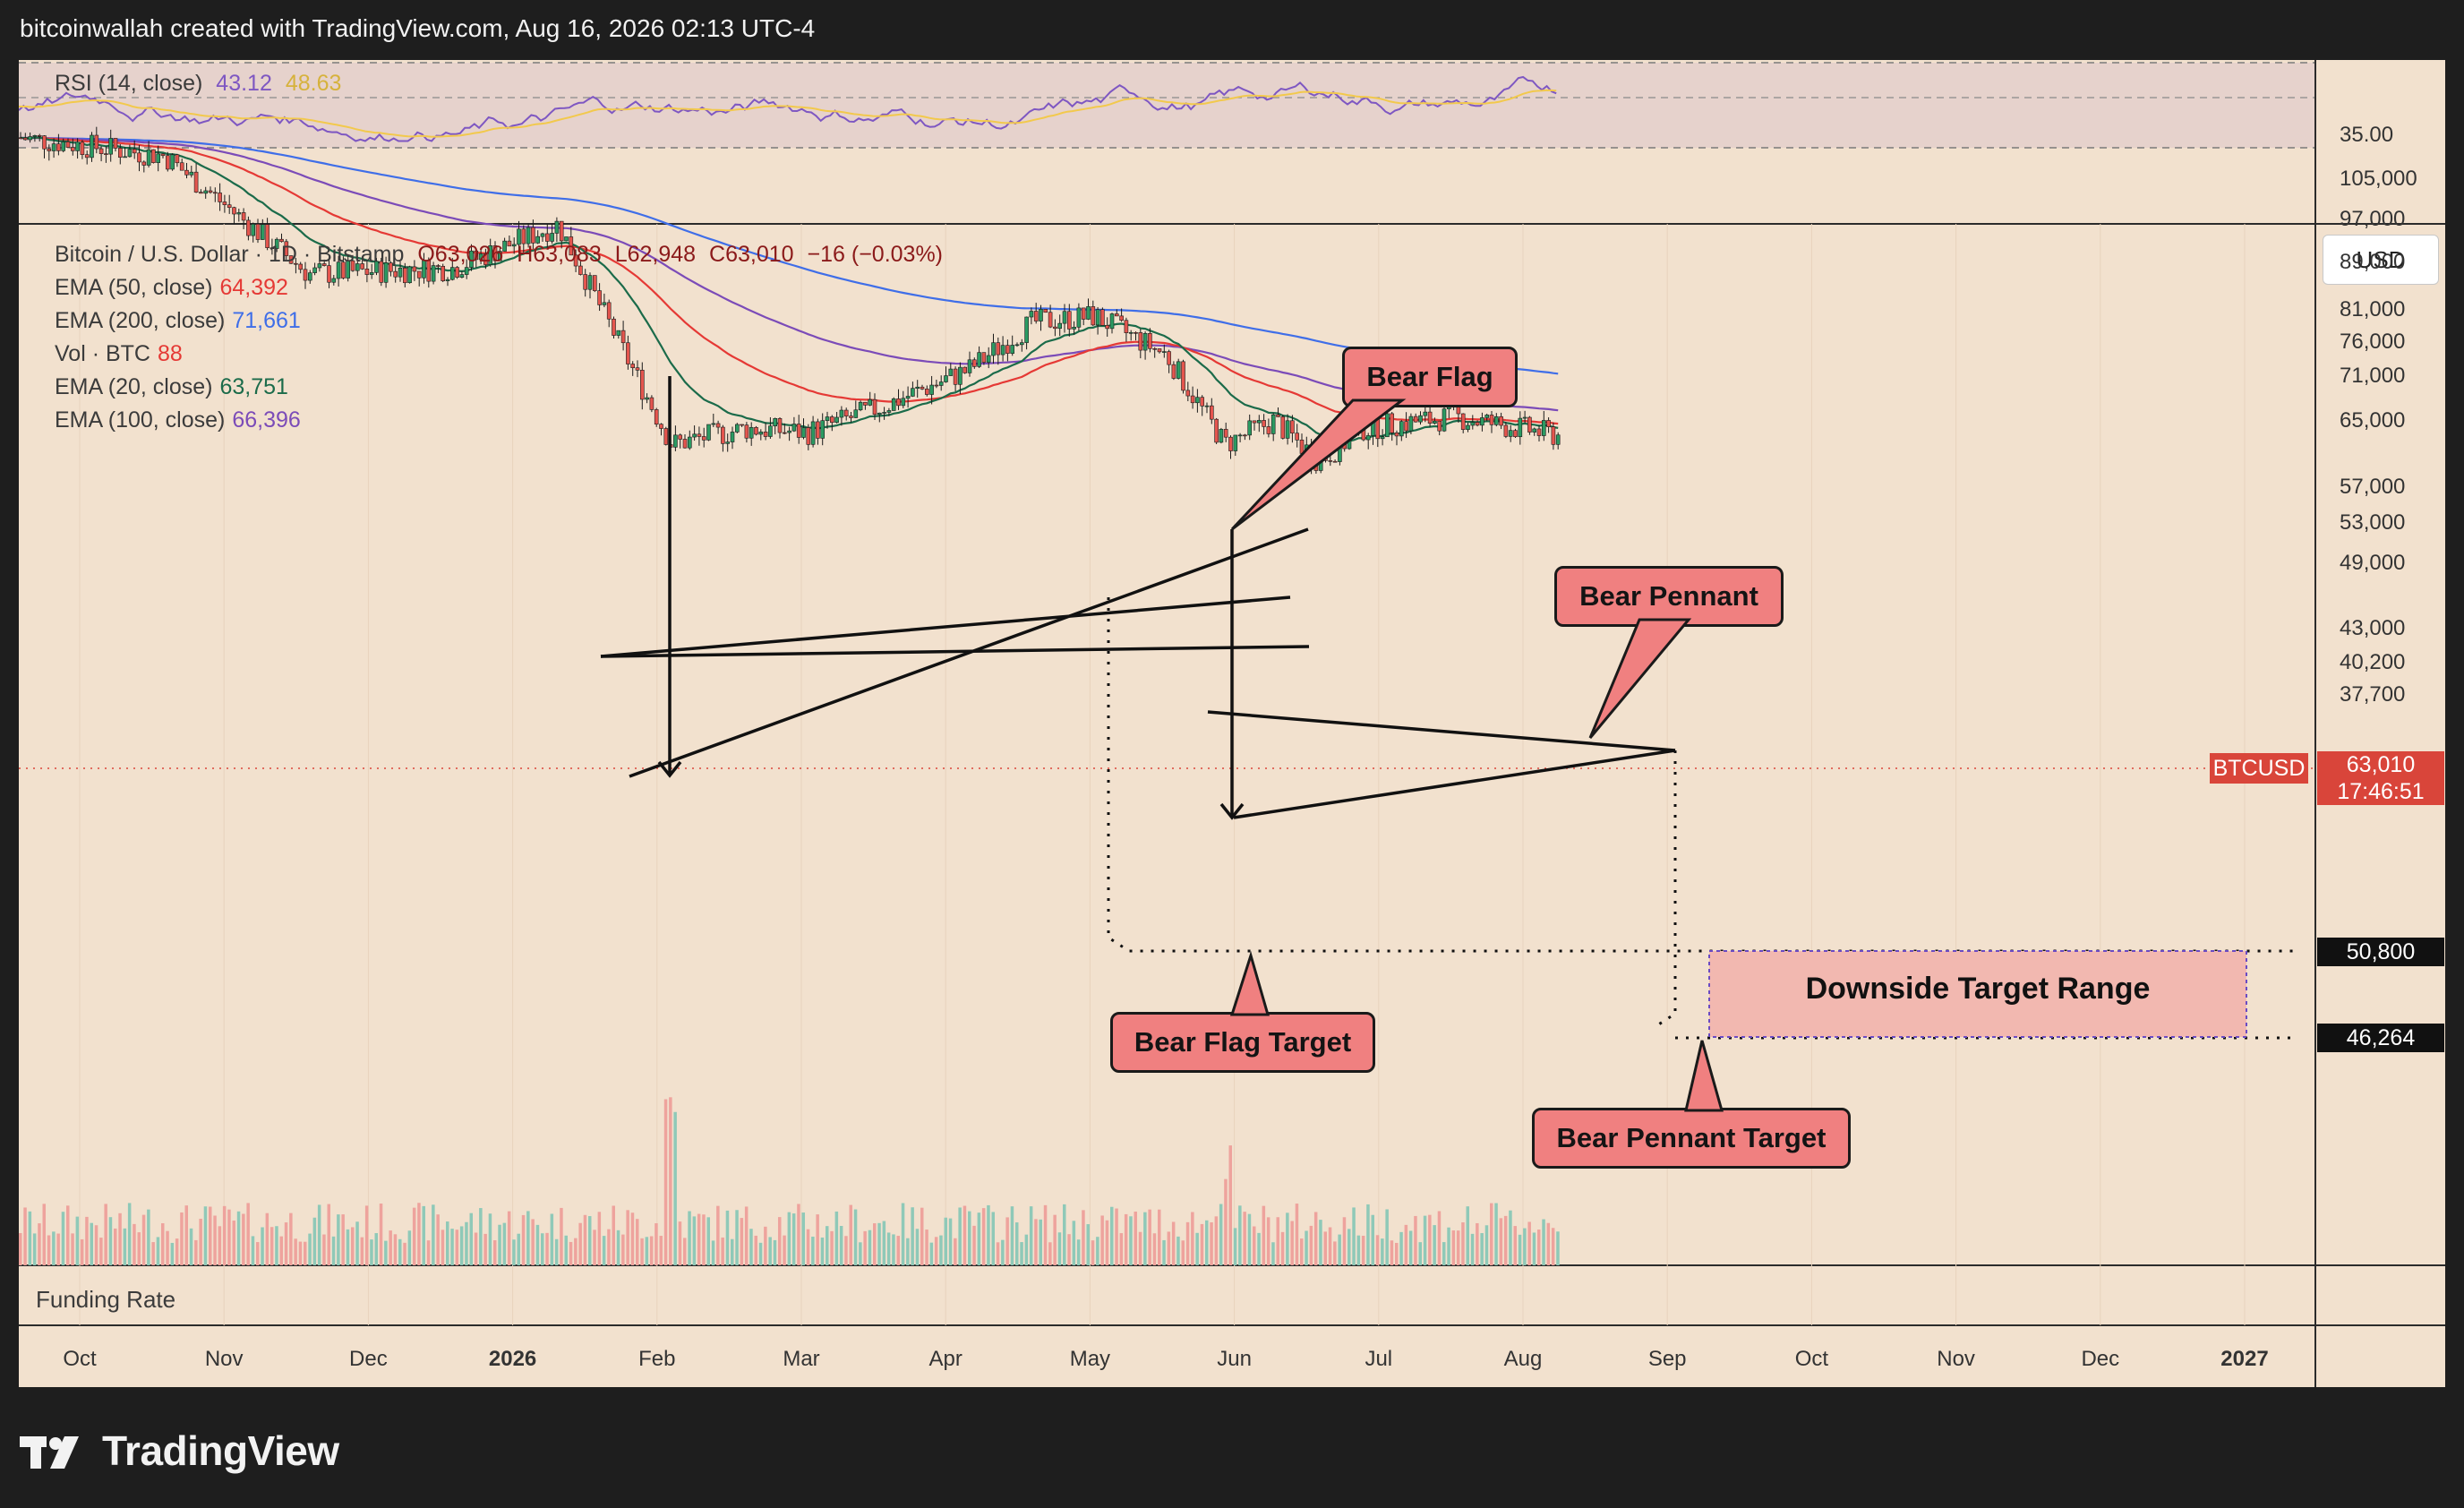 This screenshot has width=2464, height=1508. Describe the element at coordinates (2373, 486) in the screenshot. I see `price-tick-label: 57,000` at that location.